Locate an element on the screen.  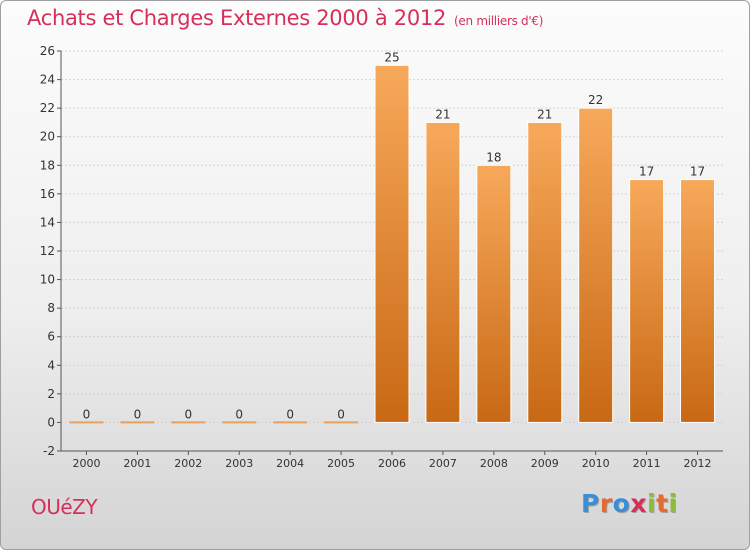
logo-letter: o is located at coordinates (621, 503).